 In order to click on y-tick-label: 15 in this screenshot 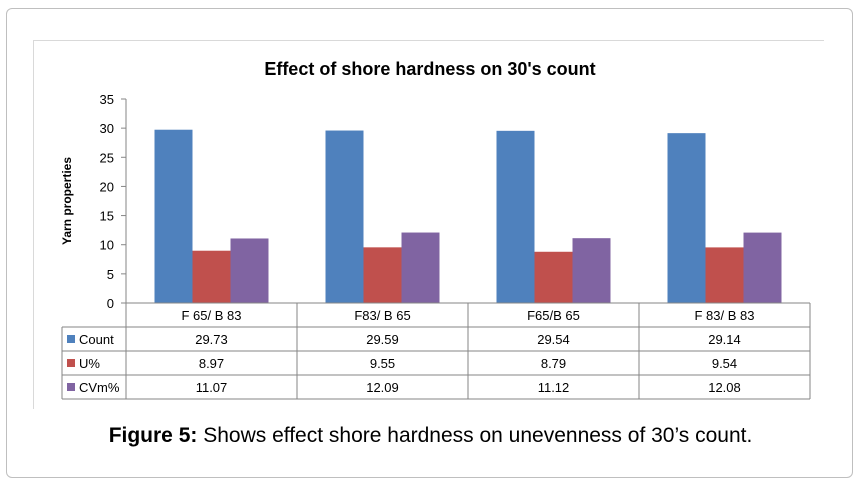, I will do `click(107, 216)`.